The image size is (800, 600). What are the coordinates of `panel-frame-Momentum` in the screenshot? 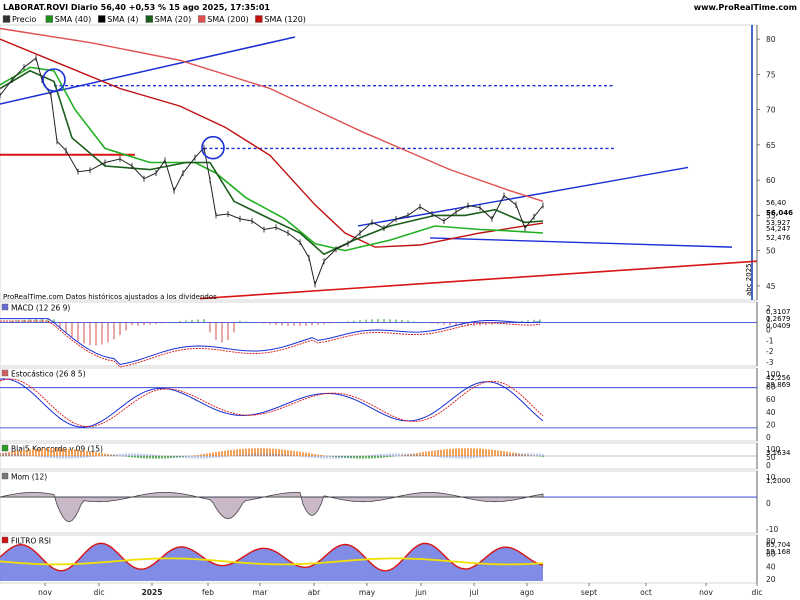 It's located at (379, 502).